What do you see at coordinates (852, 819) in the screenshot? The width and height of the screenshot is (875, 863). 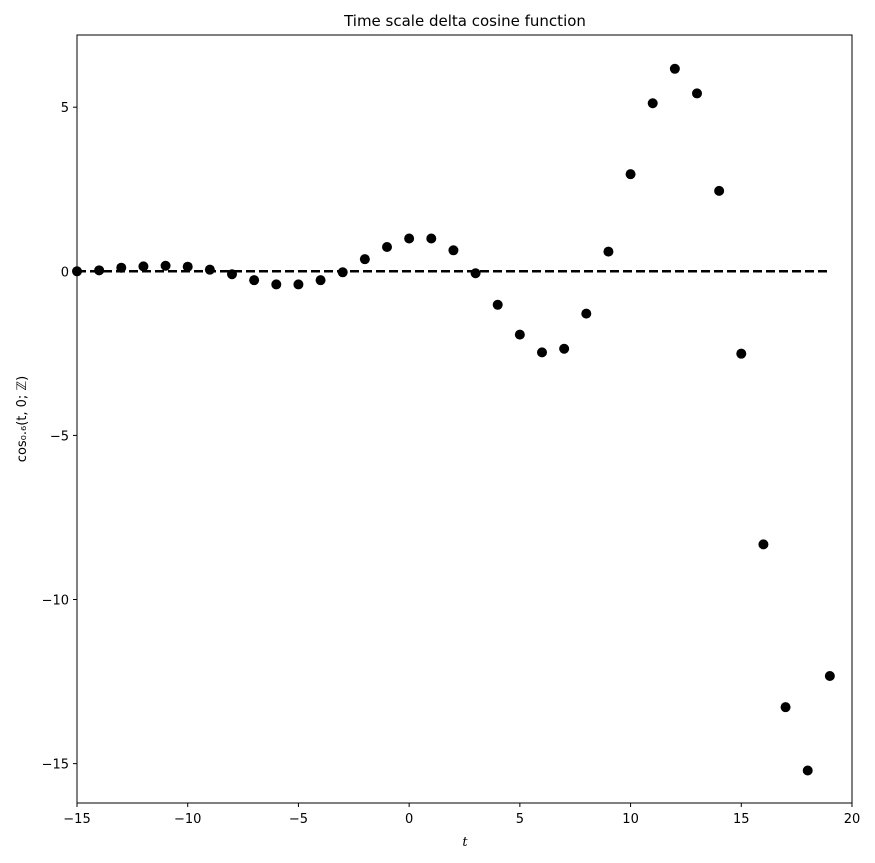 I see `x-tick-label: 20` at bounding box center [852, 819].